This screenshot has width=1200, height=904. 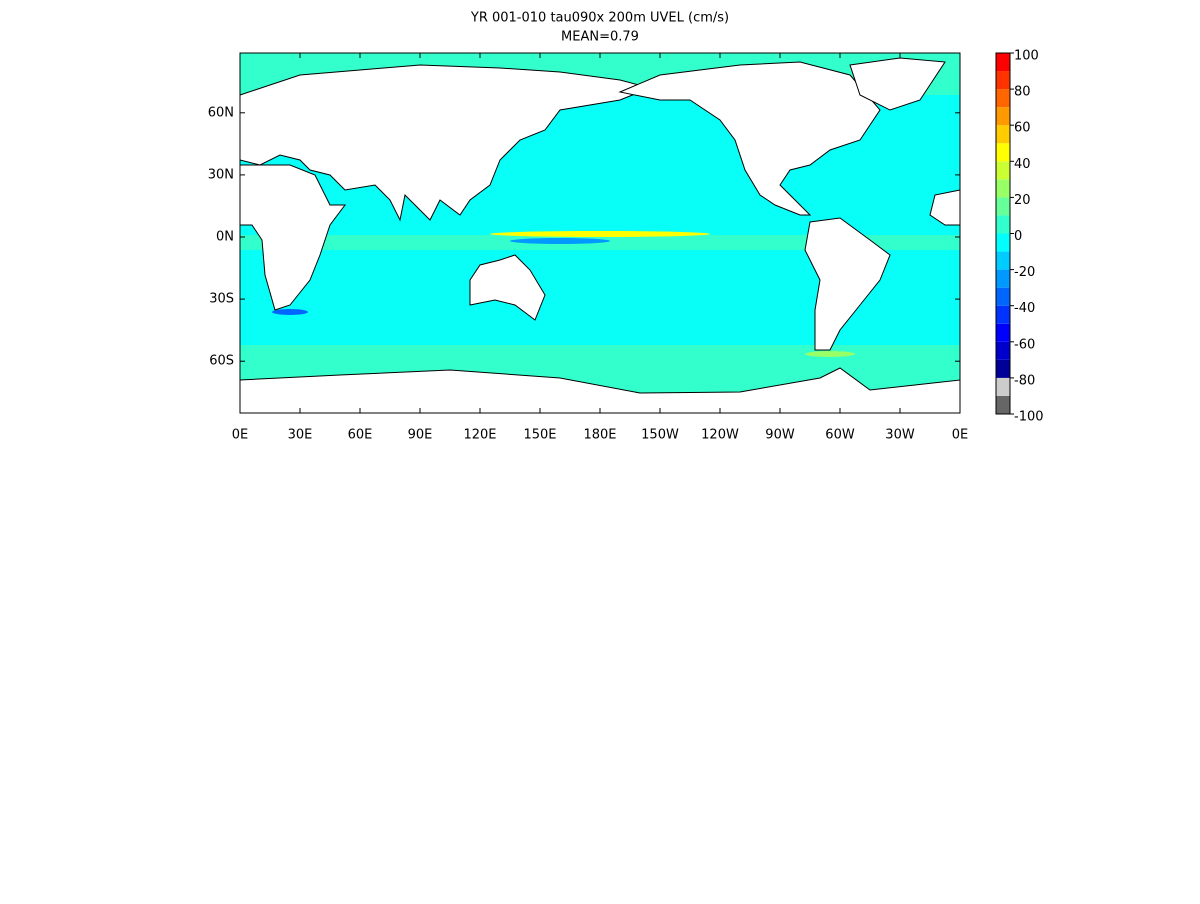 What do you see at coordinates (360, 435) in the screenshot?
I see `lon-tick-label: 60E` at bounding box center [360, 435].